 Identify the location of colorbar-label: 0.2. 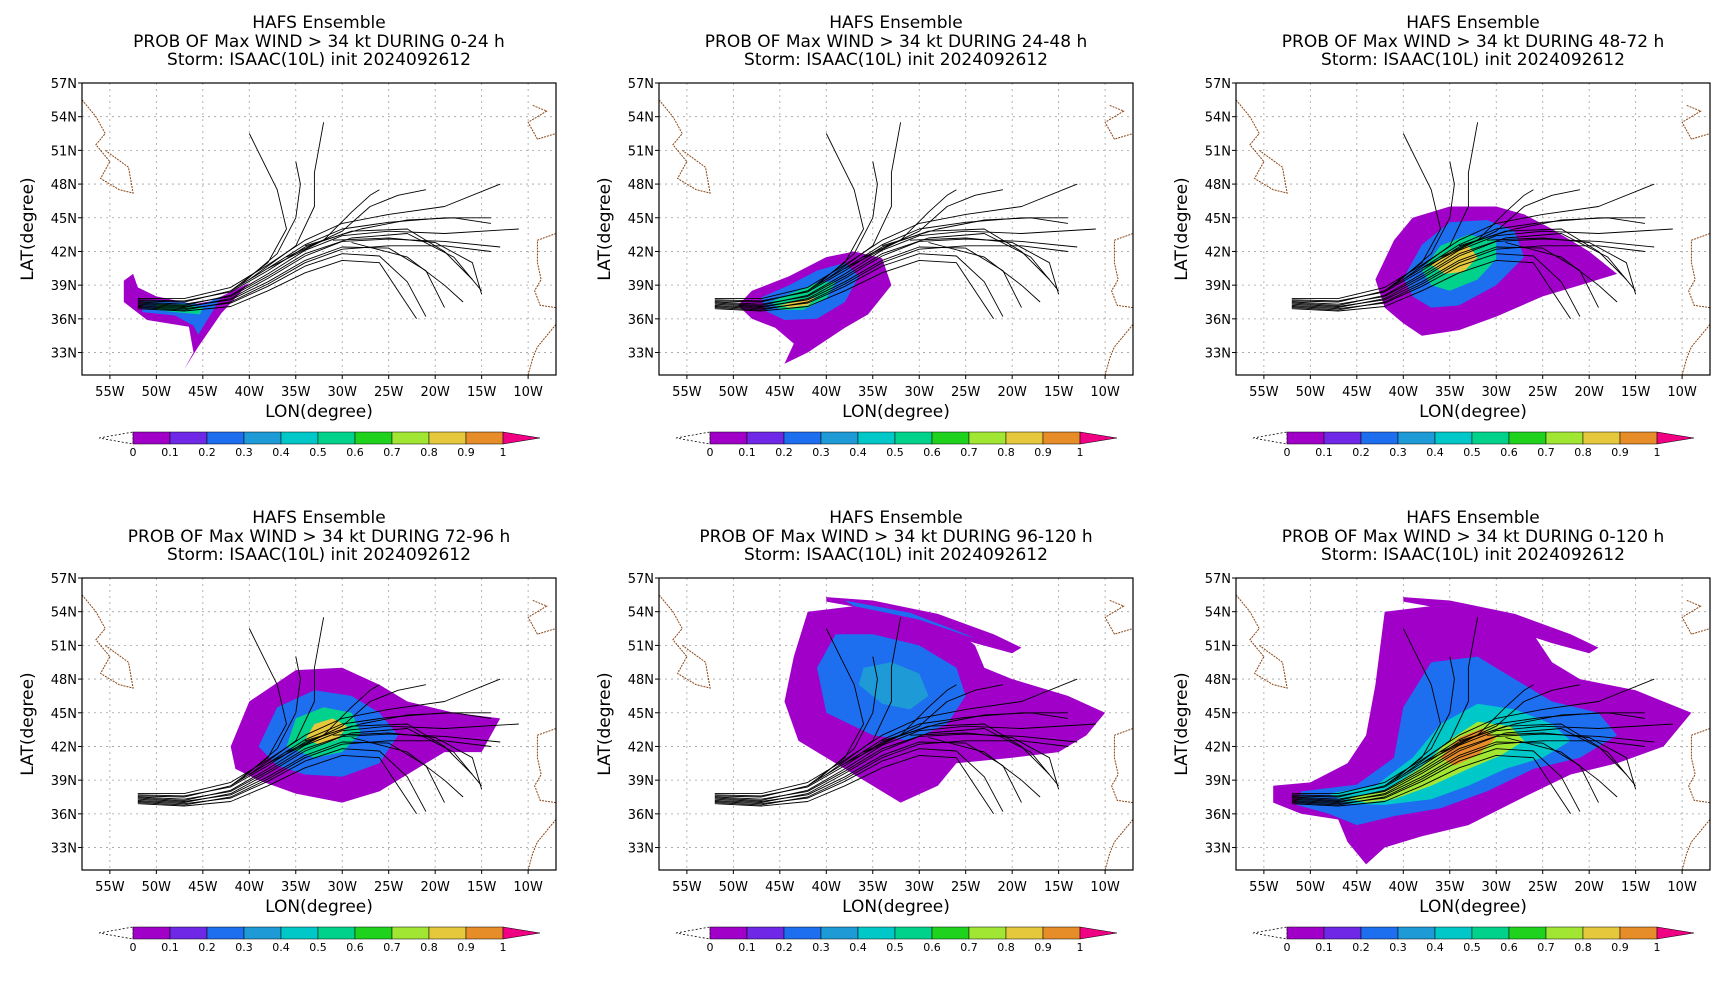
(1361, 947).